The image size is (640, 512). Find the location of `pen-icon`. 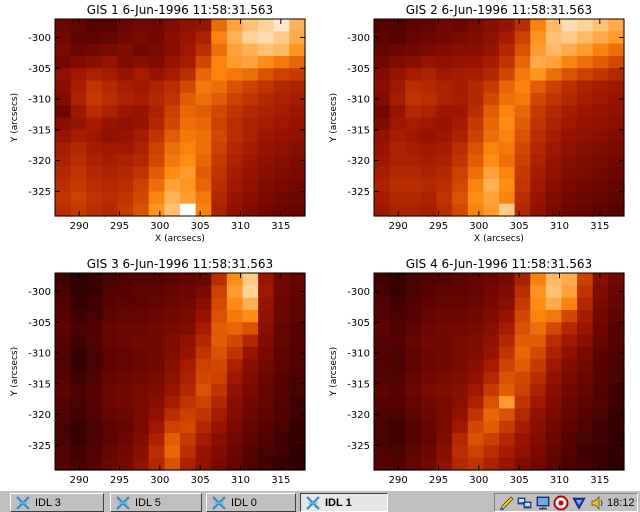

pen-icon is located at coordinates (507, 503).